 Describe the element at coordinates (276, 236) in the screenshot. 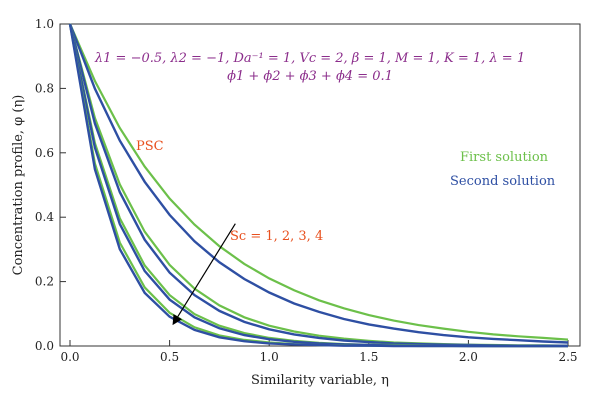

I see `sc-values-label: Sc = 1, 2, 3, 4` at that location.